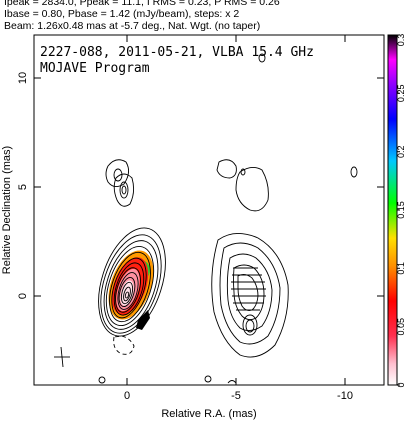 The width and height of the screenshot is (409, 424). I want to click on y-tick-label: 0, so click(23, 296).